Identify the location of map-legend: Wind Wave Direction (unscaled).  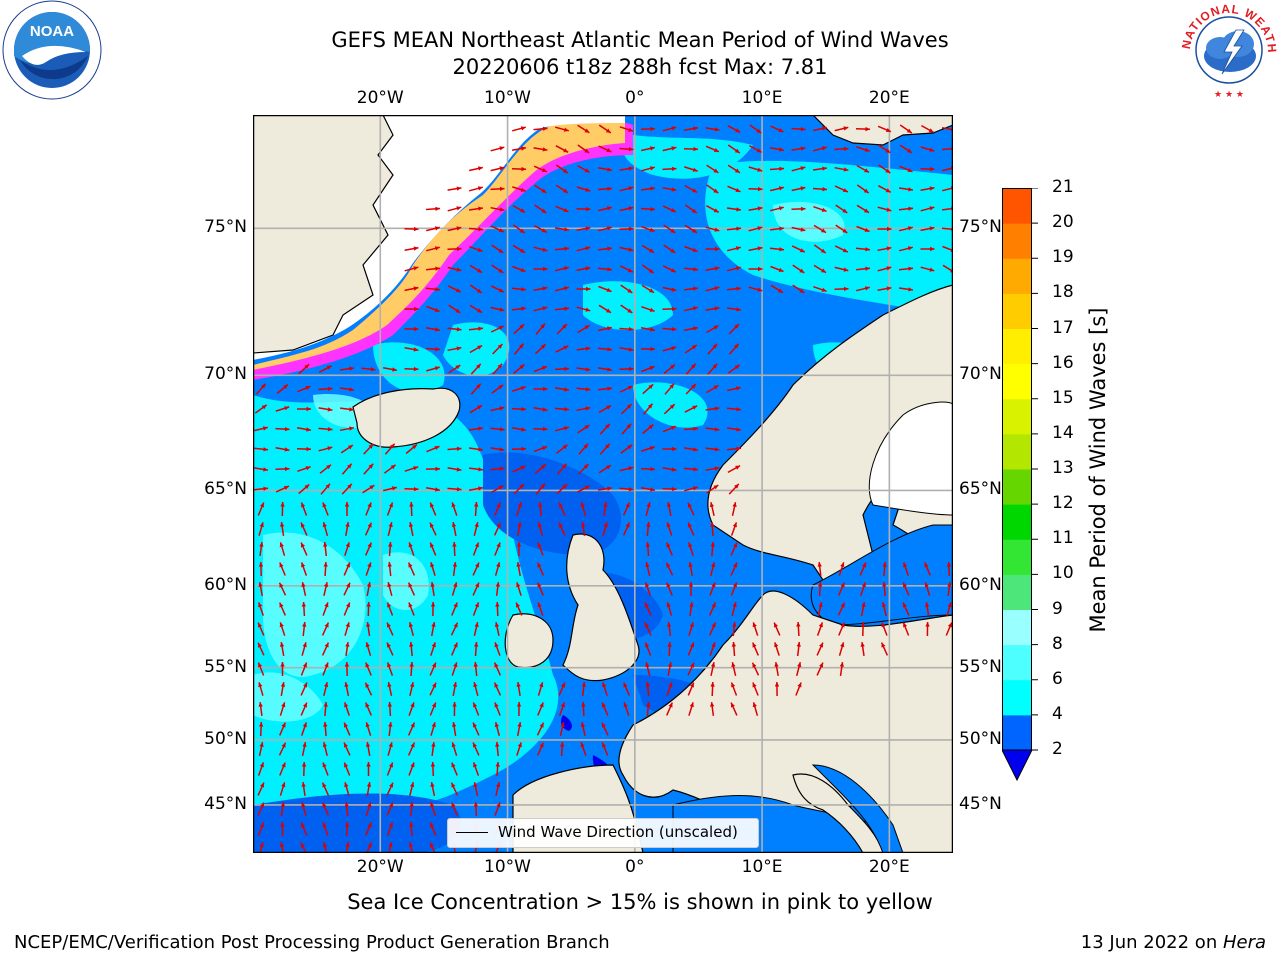
(603, 833).